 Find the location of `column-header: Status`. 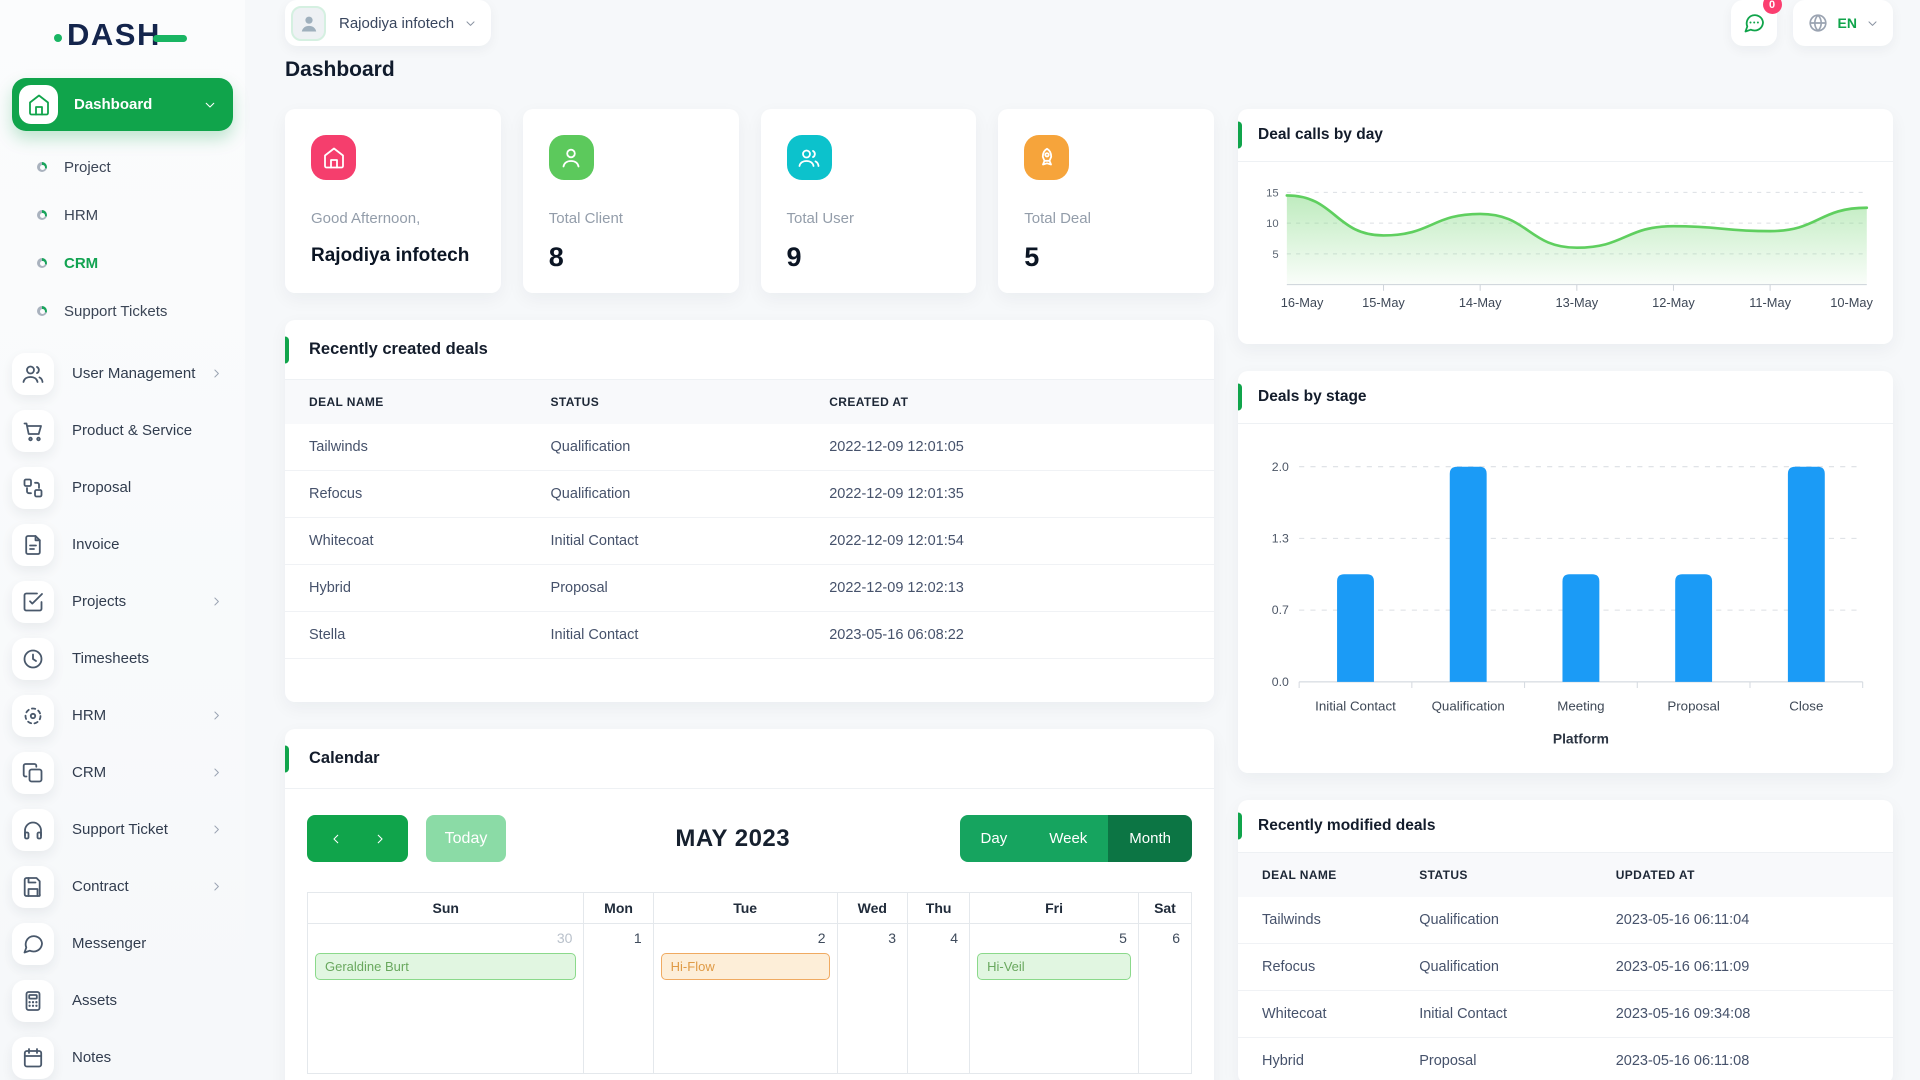

column-header: Status is located at coordinates (1493, 875).